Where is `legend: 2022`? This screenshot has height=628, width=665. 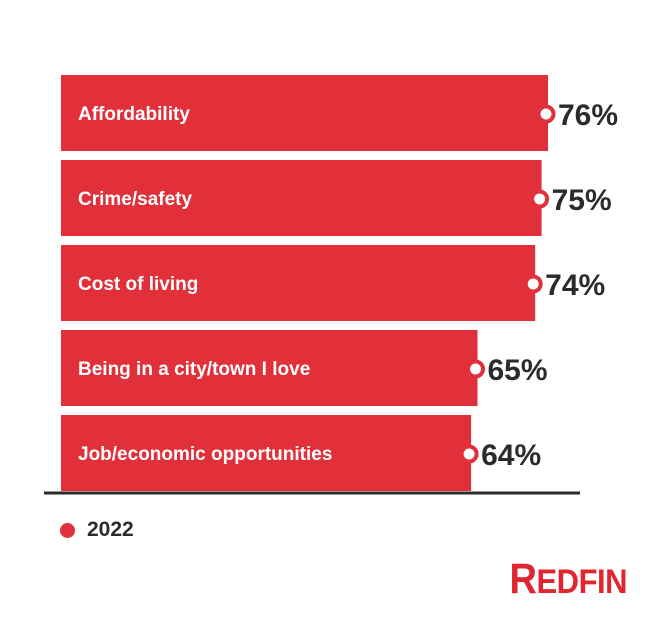
legend: 2022 is located at coordinates (97, 530).